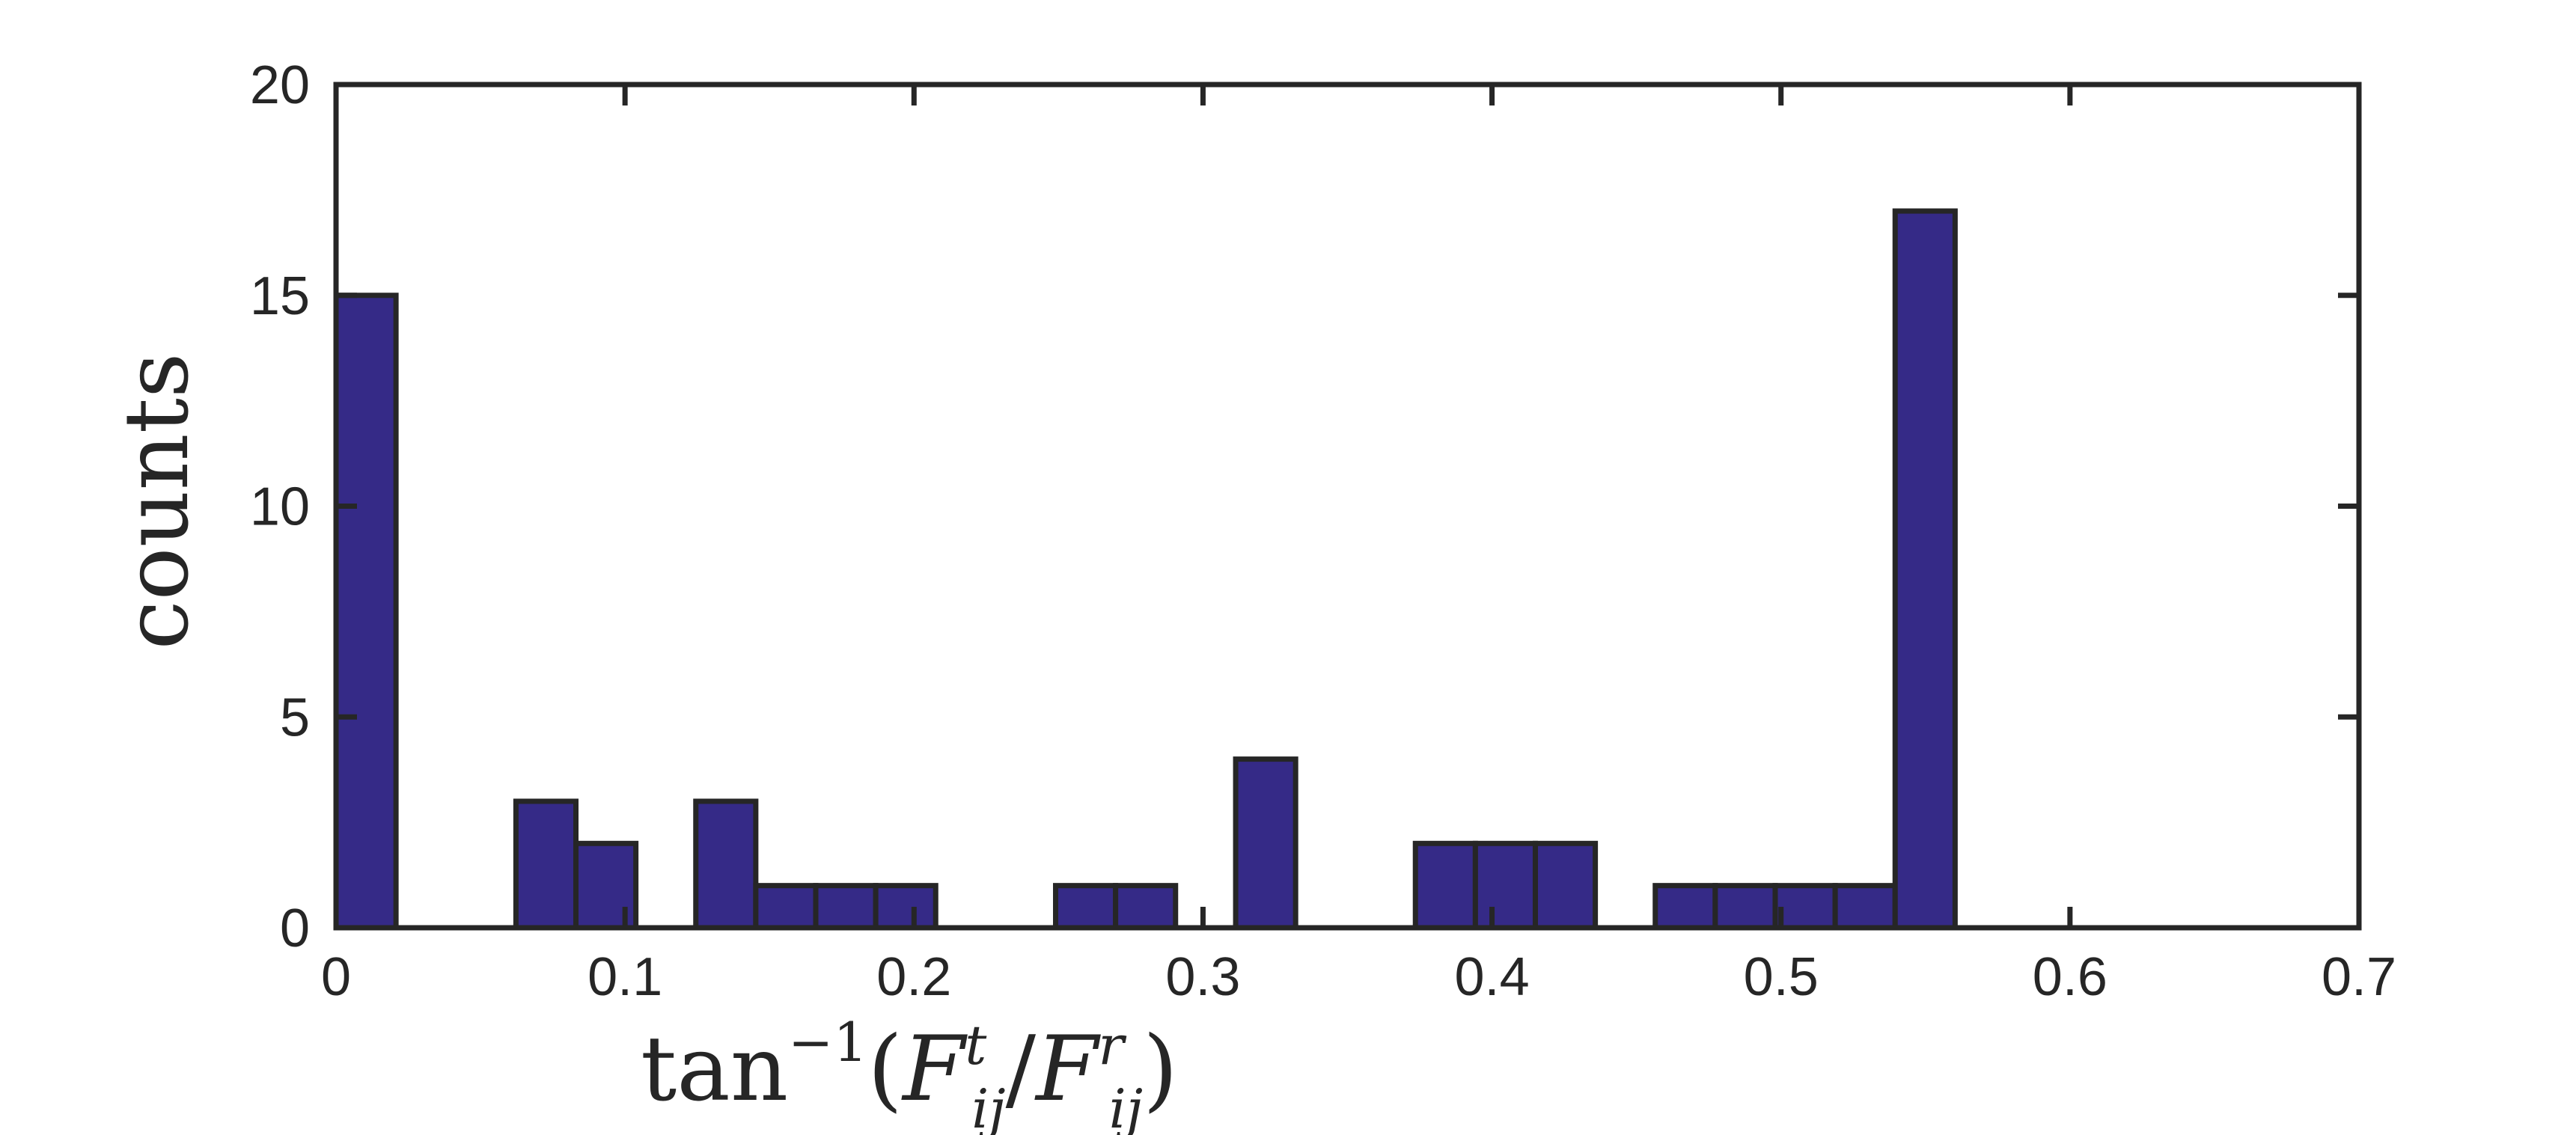 This screenshot has width=2576, height=1135. Describe the element at coordinates (295, 717) in the screenshot. I see `y-tick-label: 5` at that location.